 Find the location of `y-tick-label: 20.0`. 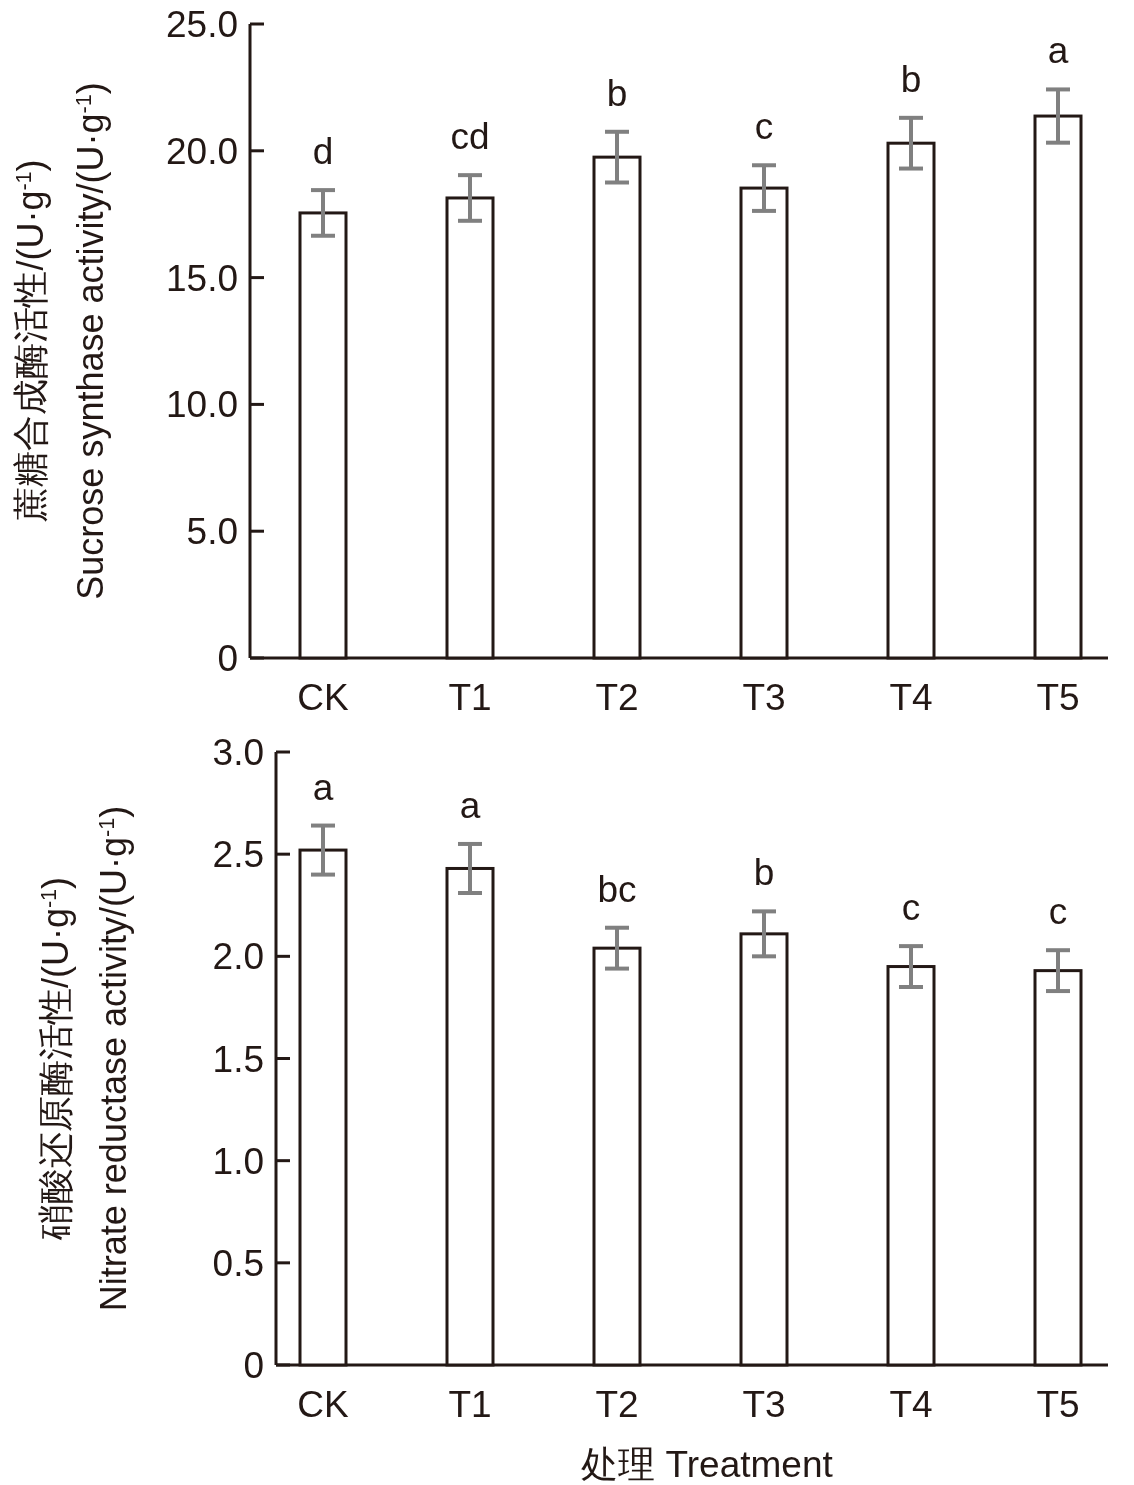

y-tick-label: 20.0 is located at coordinates (201, 151).